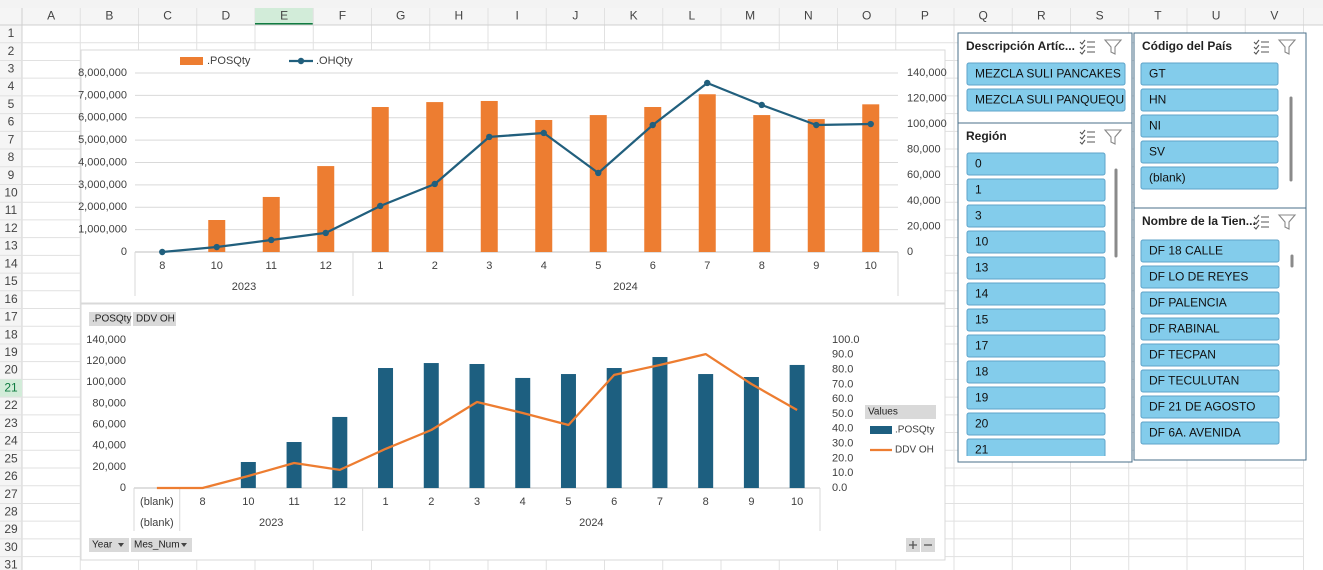 This screenshot has height=570, width=1323. Describe the element at coordinates (11, 494) in the screenshot. I see `row-header: 27` at that location.